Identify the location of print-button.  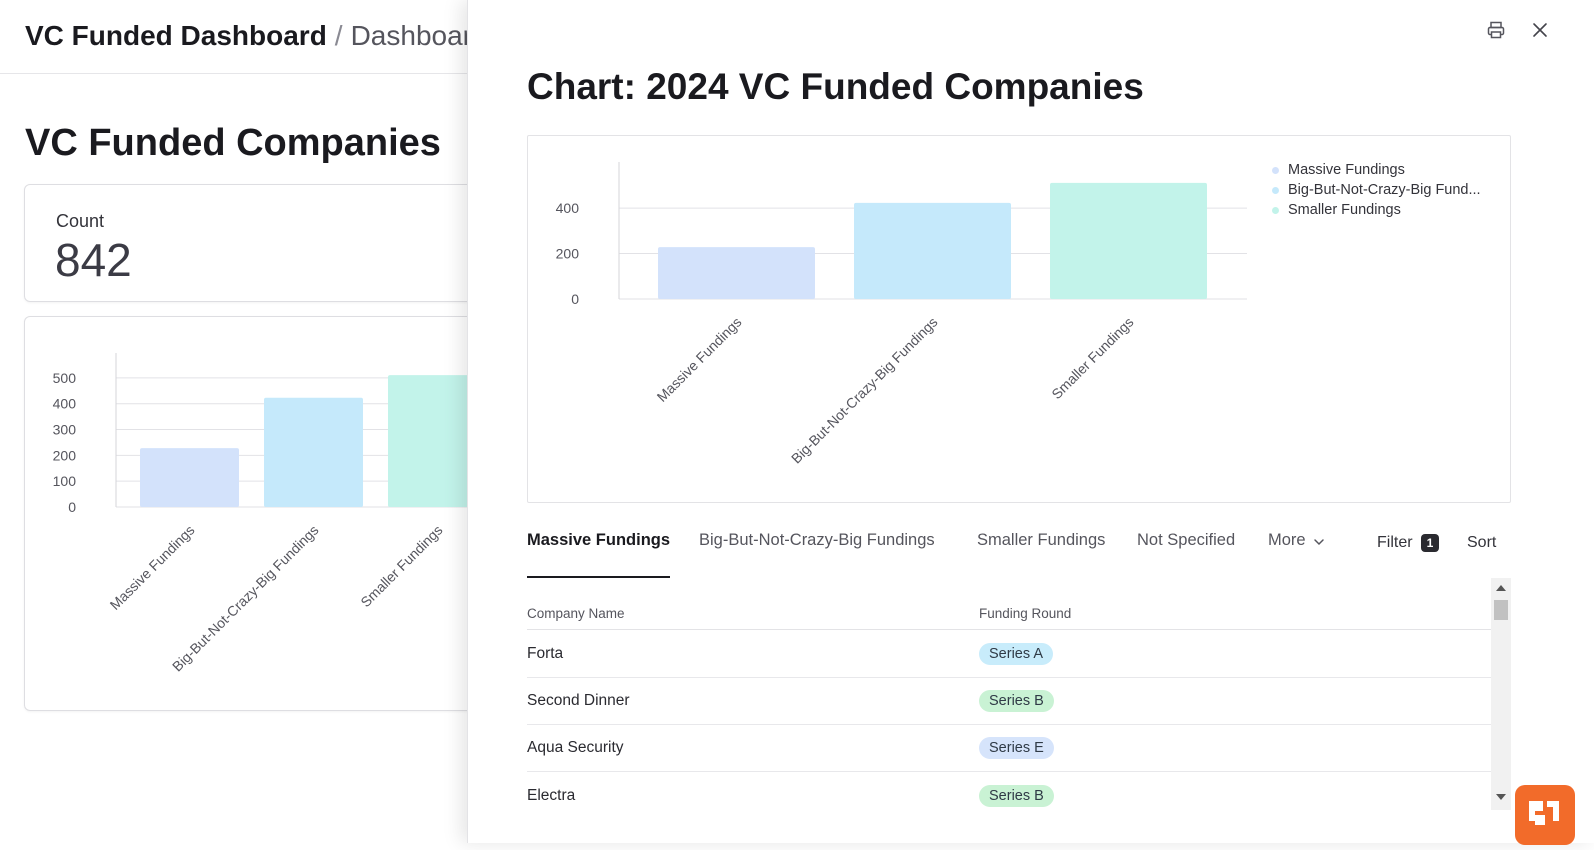
(1496, 30).